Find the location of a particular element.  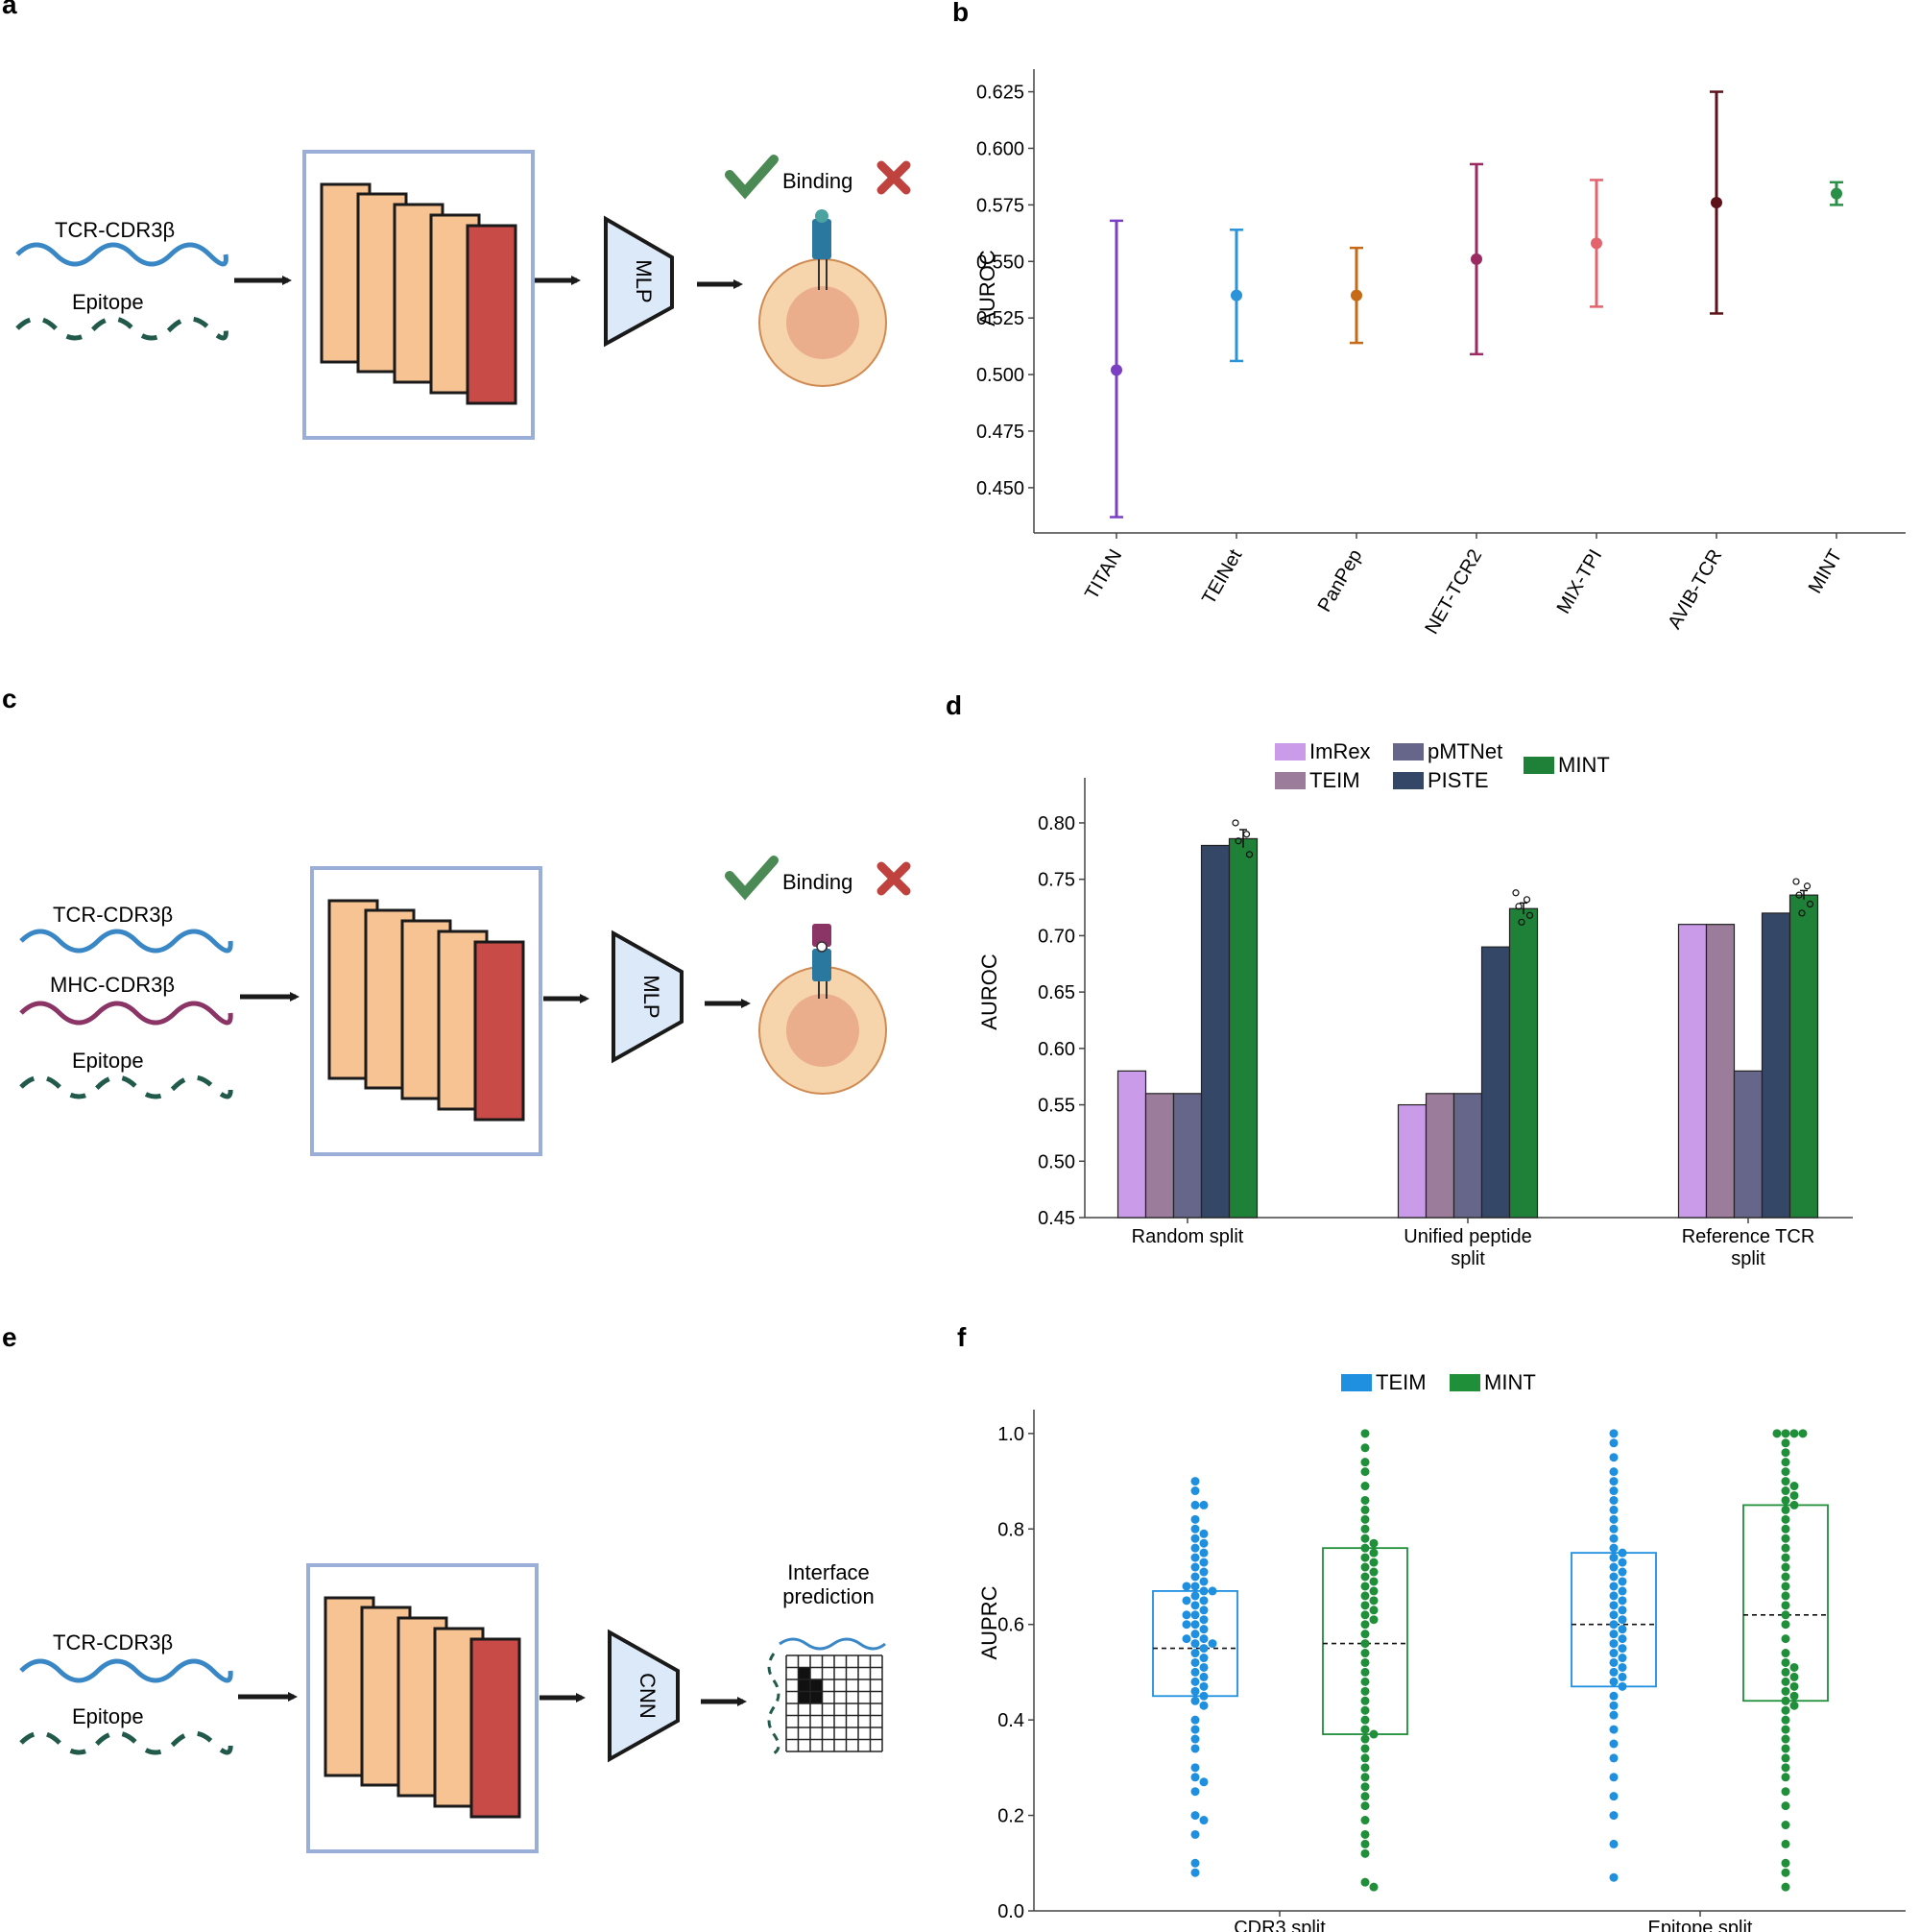

y-axis-title: AUROC is located at coordinates (987, 288).